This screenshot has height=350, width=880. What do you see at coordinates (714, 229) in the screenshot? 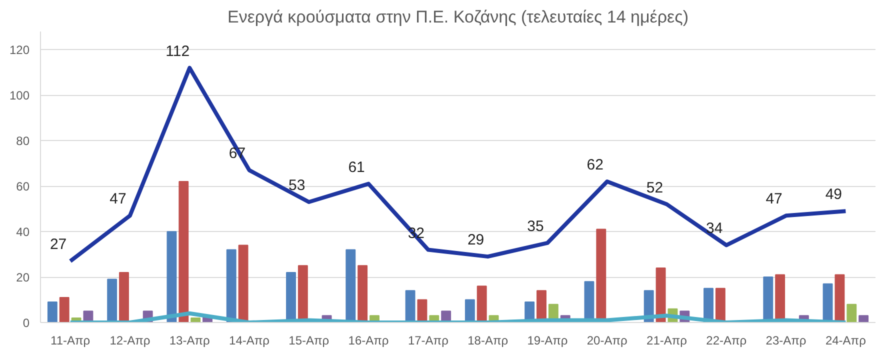
I see `data-label: 34` at bounding box center [714, 229].